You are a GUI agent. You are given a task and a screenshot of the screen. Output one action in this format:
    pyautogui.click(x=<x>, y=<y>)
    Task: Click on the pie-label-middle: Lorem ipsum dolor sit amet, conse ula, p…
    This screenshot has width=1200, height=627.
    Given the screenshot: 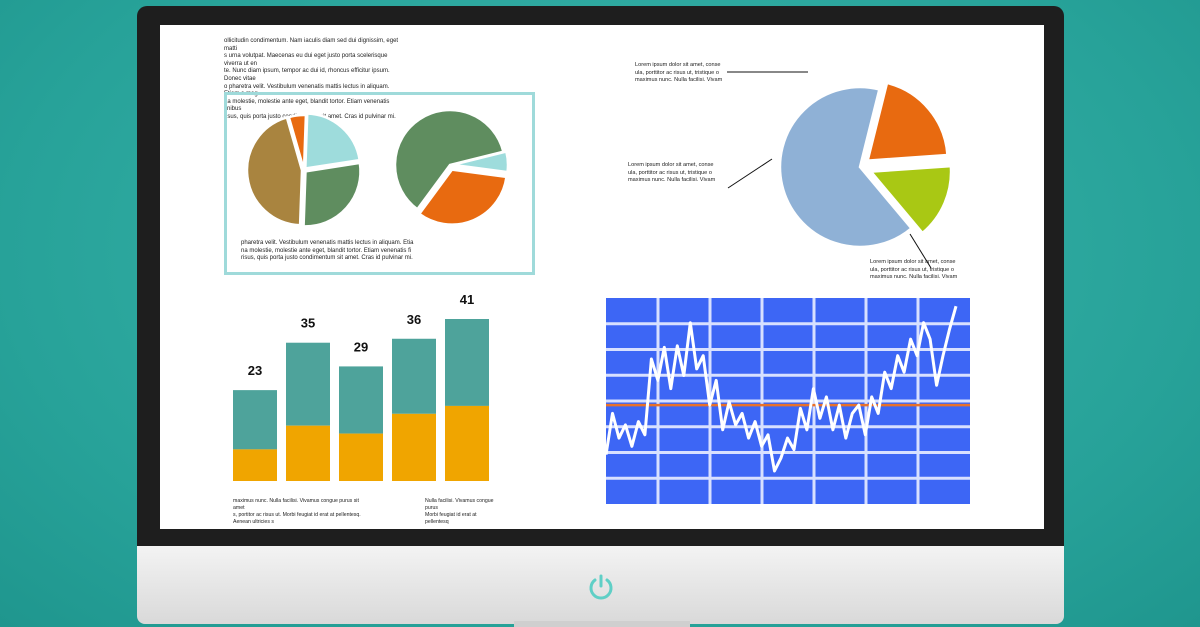 What is the action you would take?
    pyautogui.click(x=672, y=173)
    